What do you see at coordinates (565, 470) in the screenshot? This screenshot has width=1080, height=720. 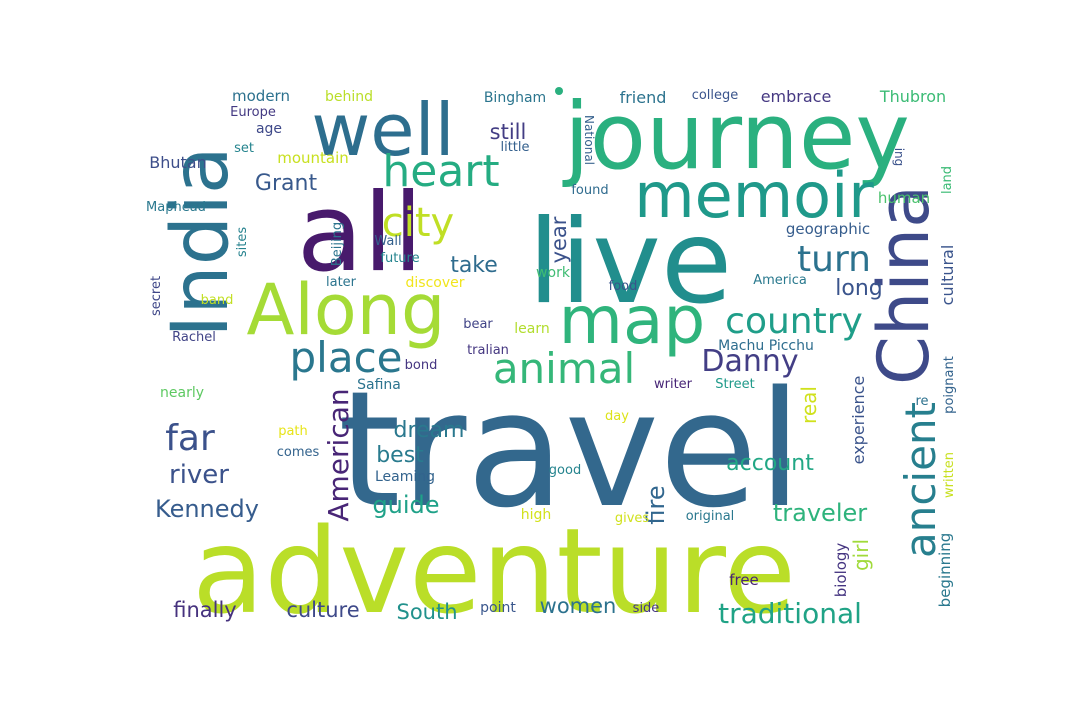 I see `word-good: good` at bounding box center [565, 470].